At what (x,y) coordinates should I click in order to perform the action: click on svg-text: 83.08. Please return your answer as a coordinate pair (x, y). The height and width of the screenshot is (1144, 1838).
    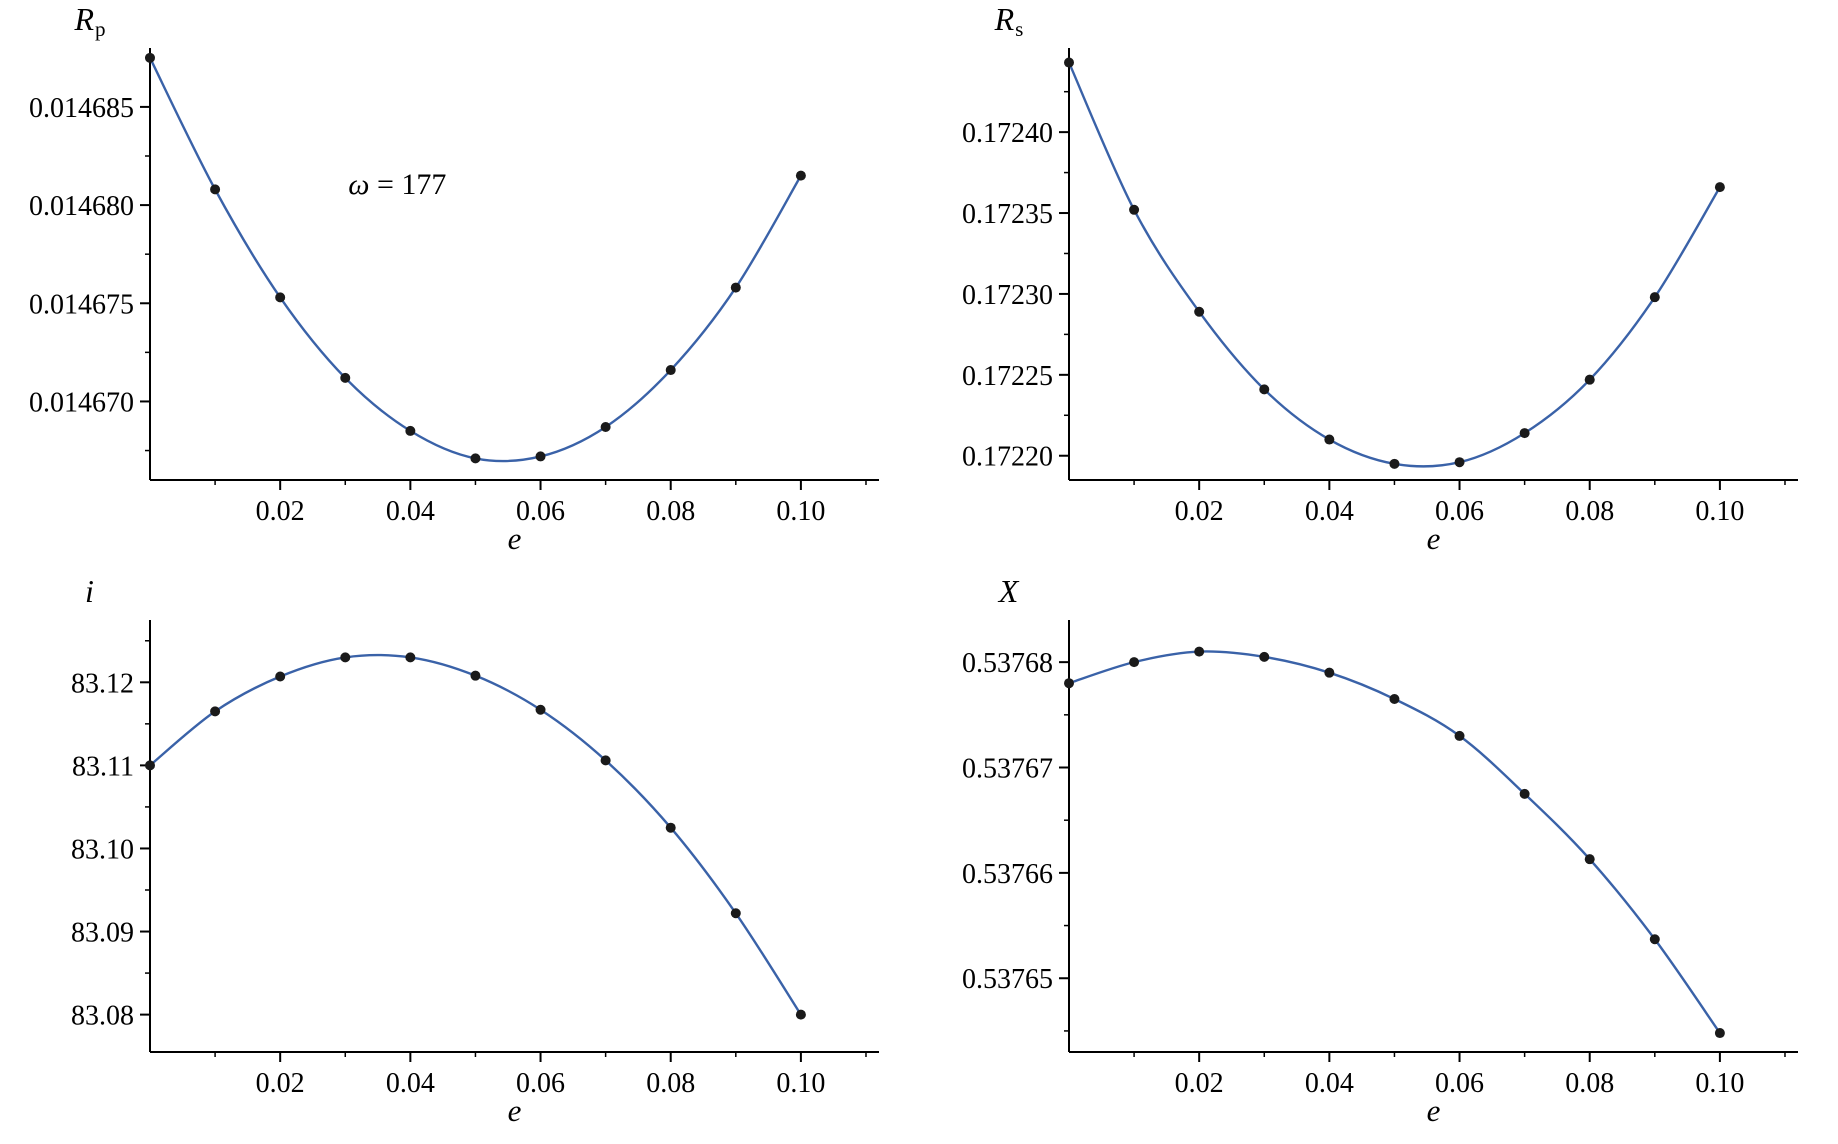
    Looking at the image, I should click on (102, 1016).